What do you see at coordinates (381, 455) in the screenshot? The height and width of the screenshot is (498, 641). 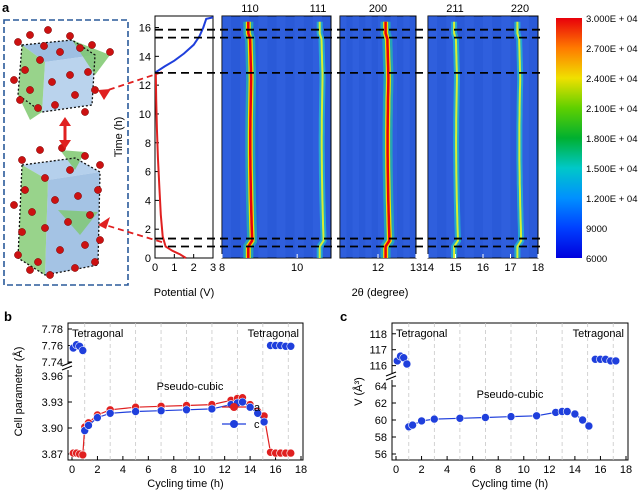 I see `y-tick-label: 56` at bounding box center [381, 455].